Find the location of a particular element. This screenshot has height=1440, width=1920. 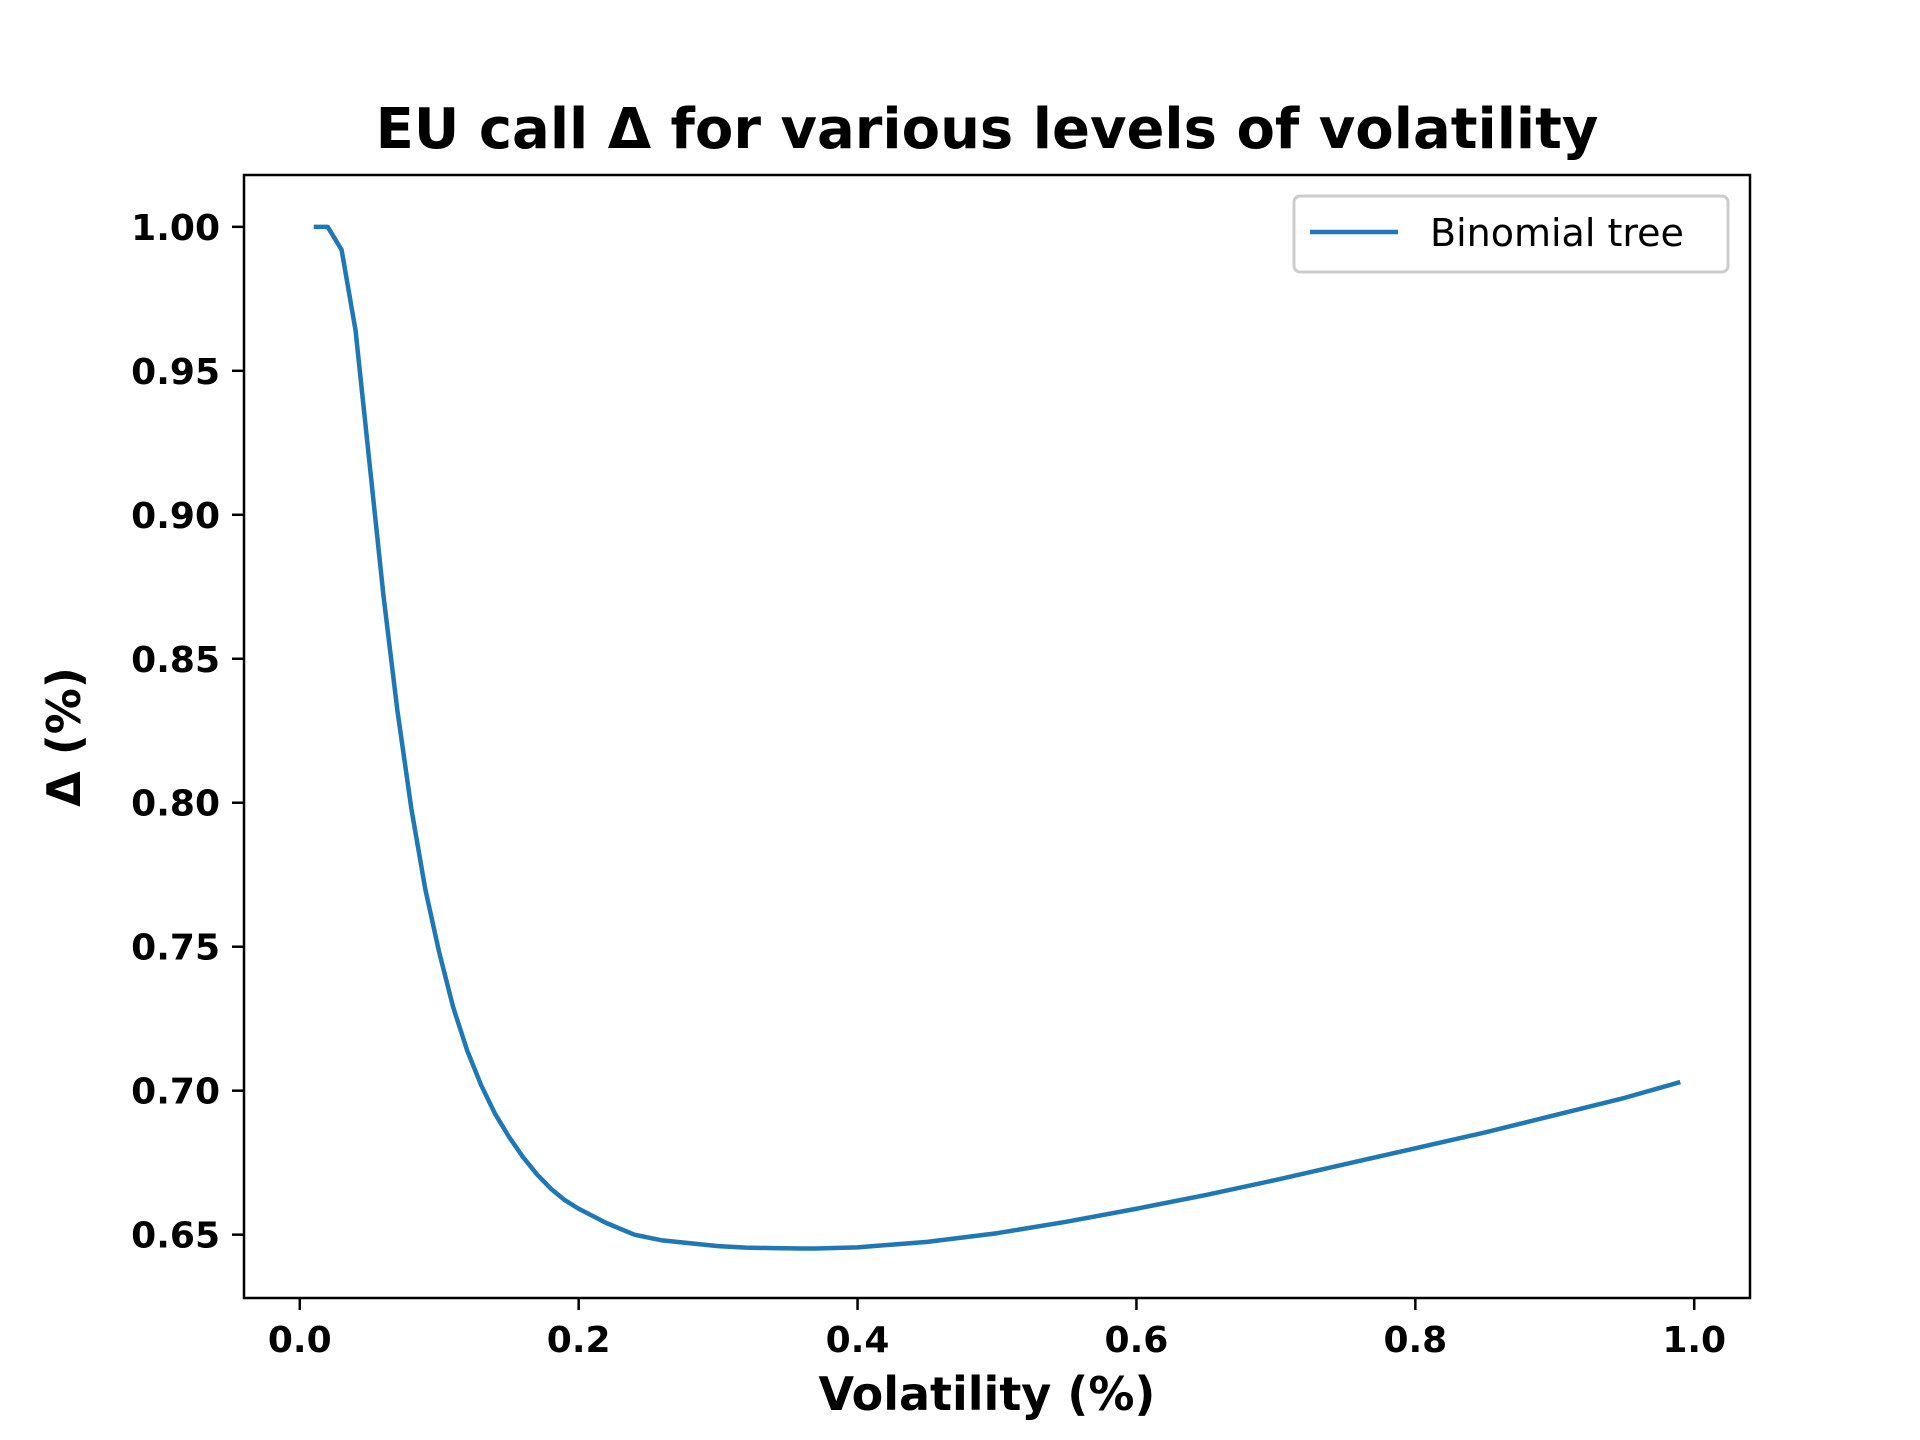

x-tick-label: 0.2 is located at coordinates (579, 1340).